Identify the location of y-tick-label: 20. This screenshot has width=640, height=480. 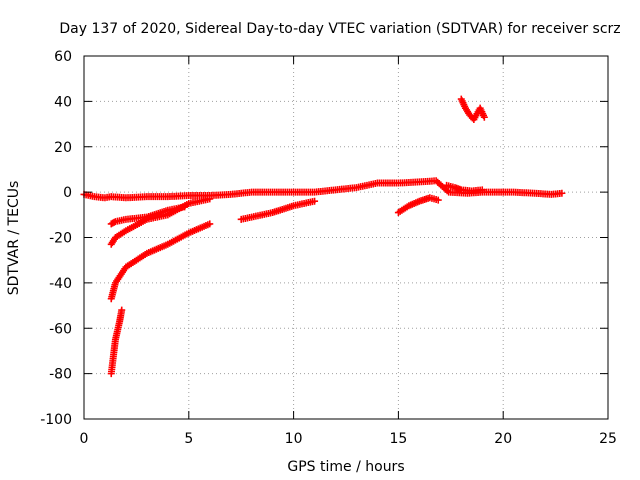
(63, 148).